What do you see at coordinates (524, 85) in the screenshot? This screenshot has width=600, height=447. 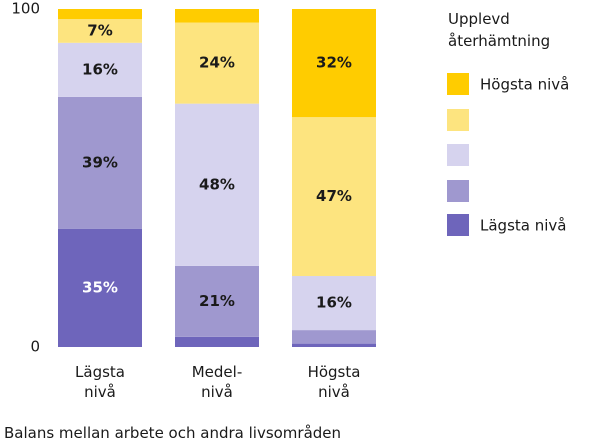 I see `legend-label: Högsta nivå` at bounding box center [524, 85].